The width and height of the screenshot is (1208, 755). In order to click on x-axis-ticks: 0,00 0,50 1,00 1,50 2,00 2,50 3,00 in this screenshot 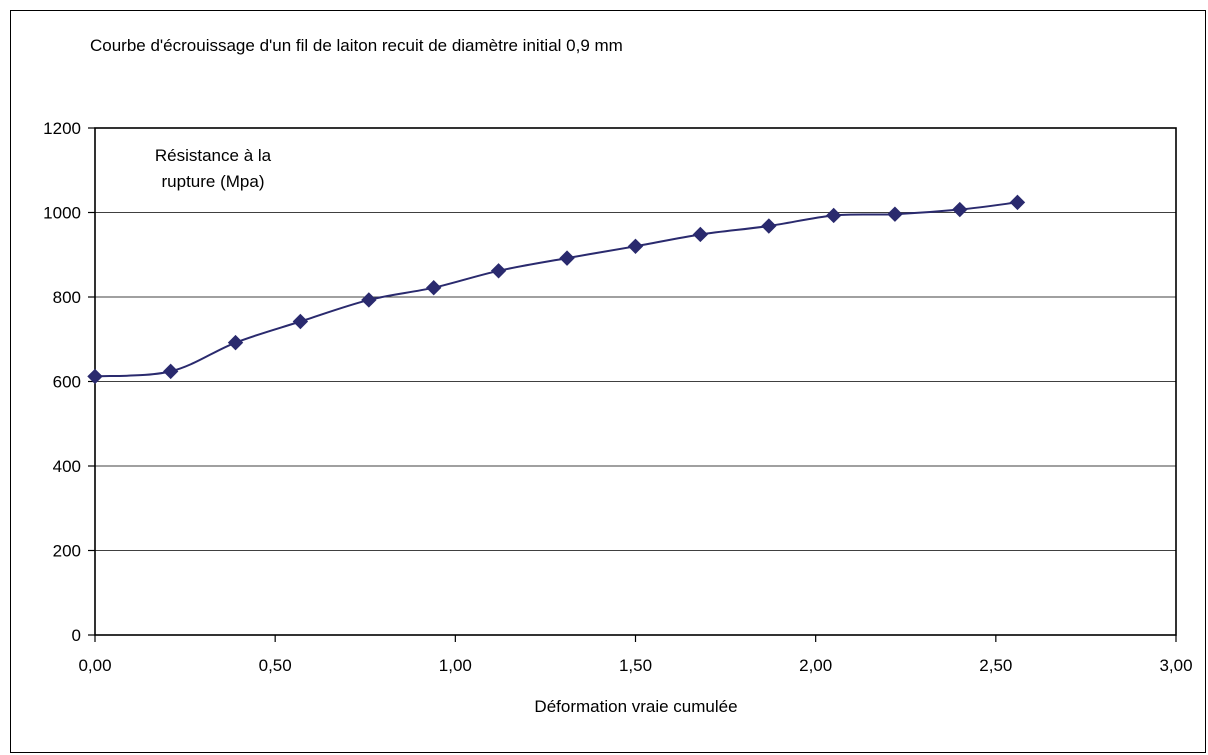, I will do `click(635, 655)`.